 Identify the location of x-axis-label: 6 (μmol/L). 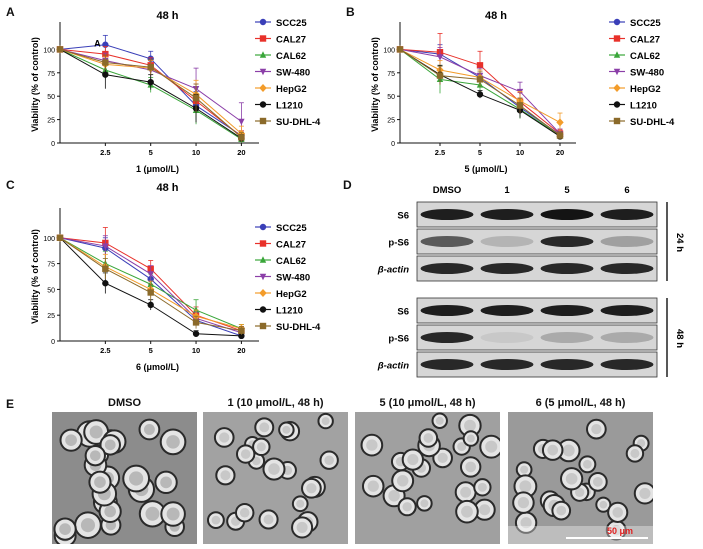
(157, 367).